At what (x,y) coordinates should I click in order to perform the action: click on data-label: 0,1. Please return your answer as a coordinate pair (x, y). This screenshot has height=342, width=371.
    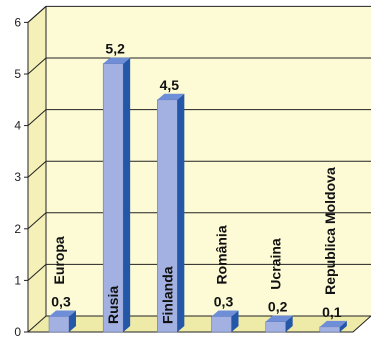
    Looking at the image, I should click on (332, 312).